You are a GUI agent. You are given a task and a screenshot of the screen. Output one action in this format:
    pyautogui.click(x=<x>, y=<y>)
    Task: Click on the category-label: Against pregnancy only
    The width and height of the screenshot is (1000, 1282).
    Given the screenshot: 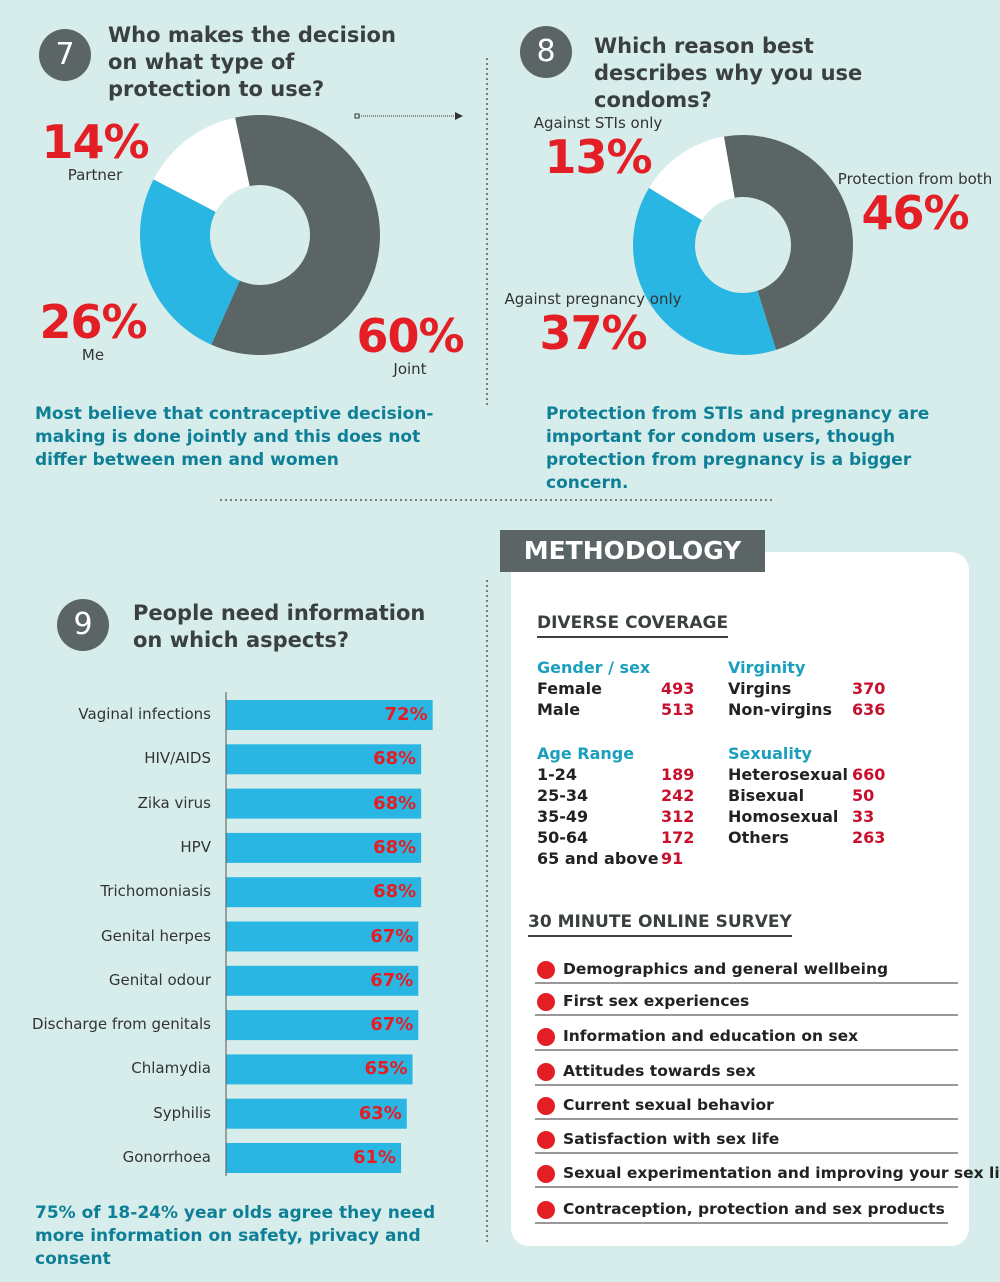 What is the action you would take?
    pyautogui.click(x=593, y=299)
    